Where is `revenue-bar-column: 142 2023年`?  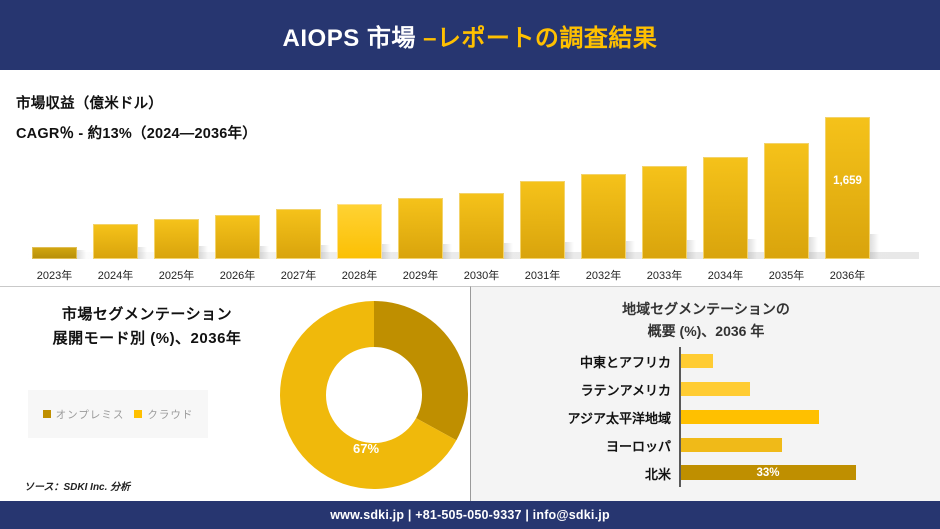
revenue-bar-column: 142 2023年 is located at coordinates (55, 187).